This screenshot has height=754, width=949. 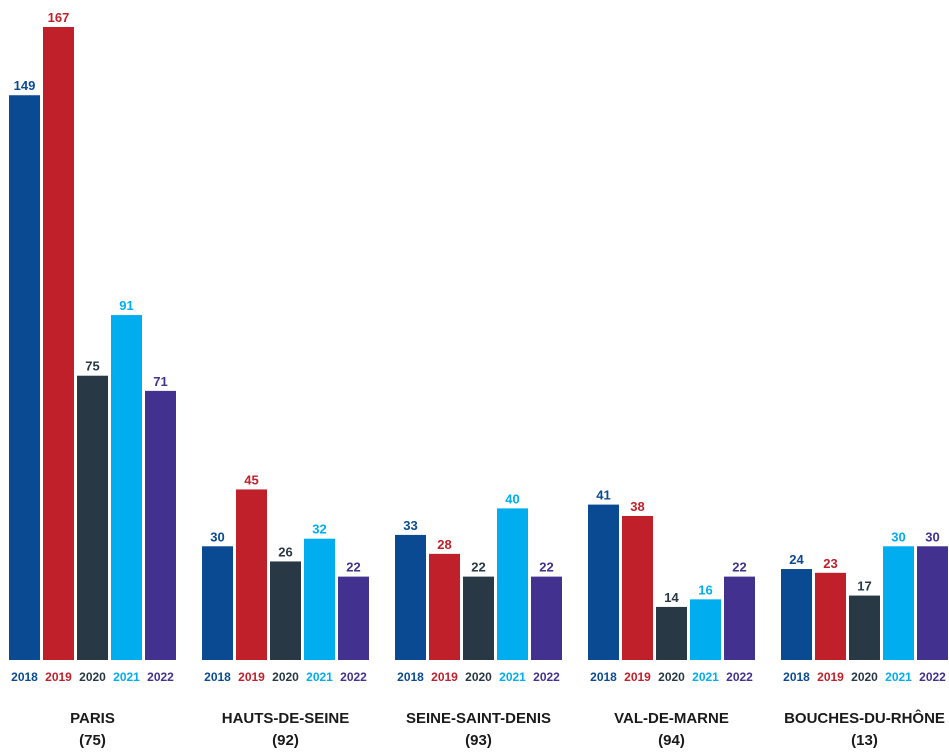 What do you see at coordinates (59, 17) in the screenshot?
I see `data-label-paris-2019: 167` at bounding box center [59, 17].